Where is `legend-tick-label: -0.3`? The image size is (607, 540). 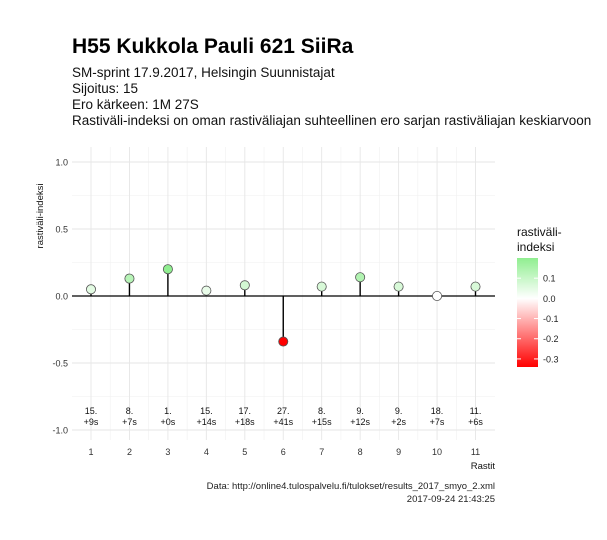
legend-tick-label: -0.3 is located at coordinates (551, 359).